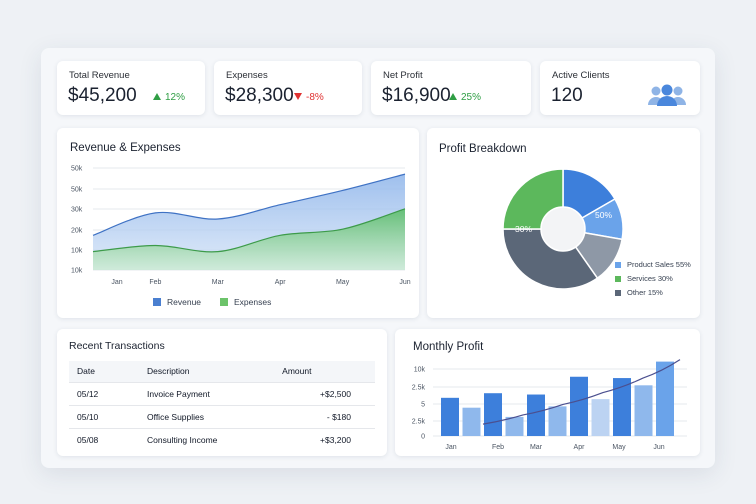 The width and height of the screenshot is (756, 504). Describe the element at coordinates (603, 215) in the screenshot. I see `pie-slice-label: 50%` at that location.